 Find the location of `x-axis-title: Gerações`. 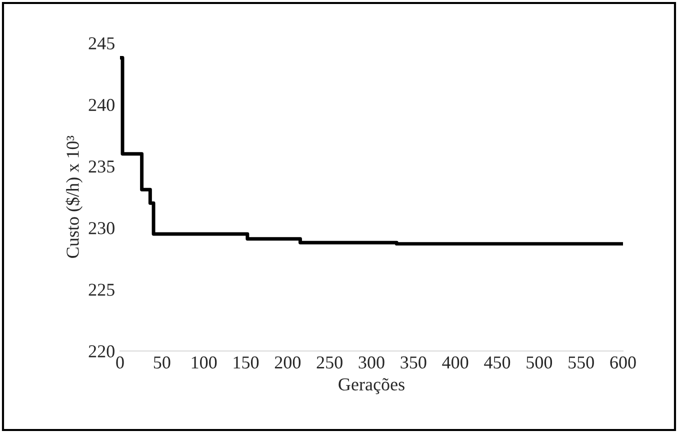

x-axis-title: Gerações is located at coordinates (371, 386).